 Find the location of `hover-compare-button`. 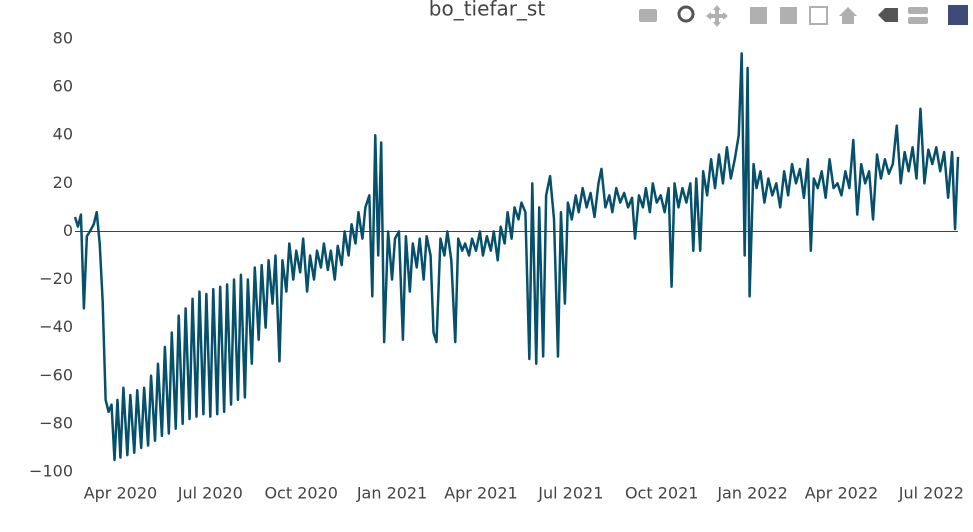

hover-compare-button is located at coordinates (918, 20).